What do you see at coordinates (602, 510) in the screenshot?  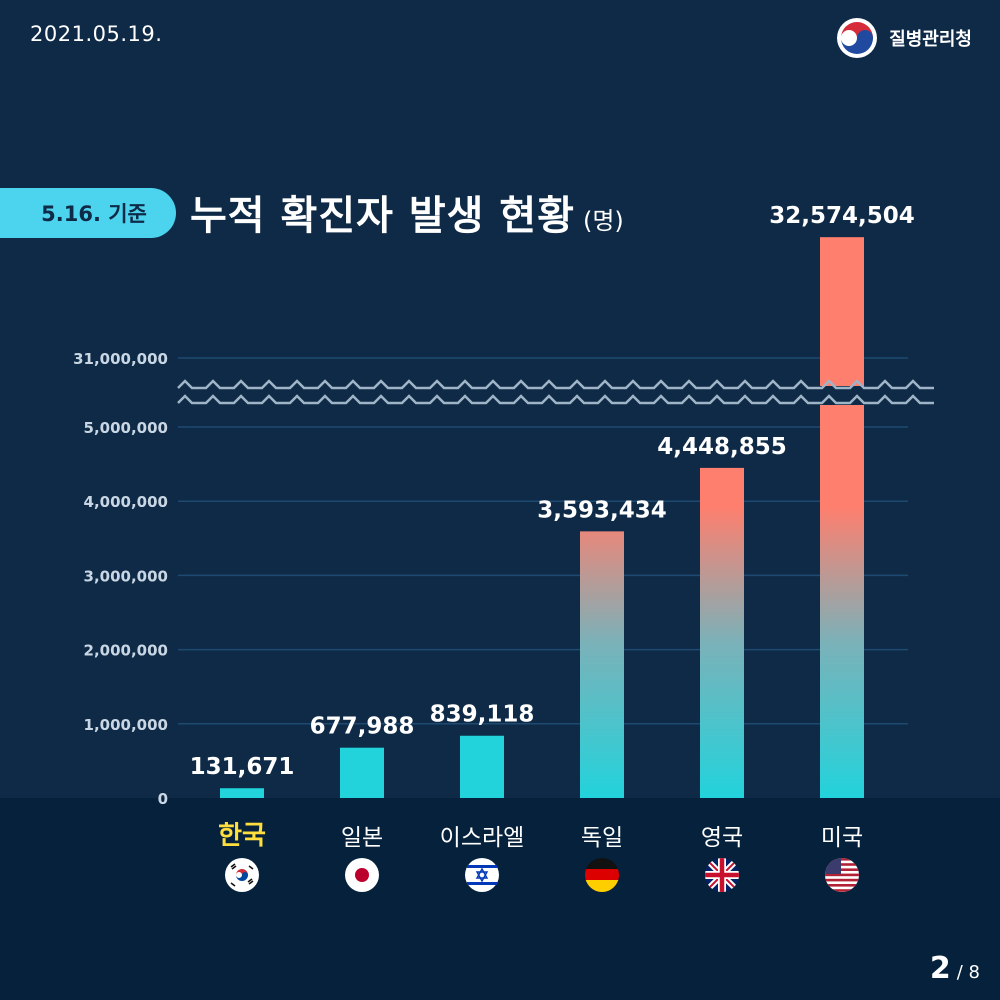 I see `value-label: 3,593,434` at bounding box center [602, 510].